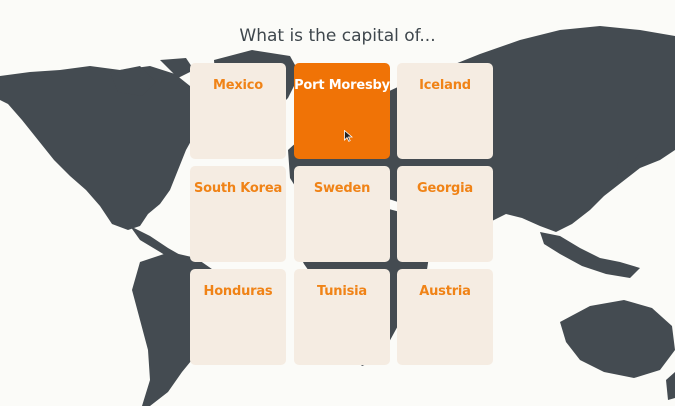  Describe the element at coordinates (238, 317) in the screenshot. I see `answer-tile-honduras: Honduras` at that location.